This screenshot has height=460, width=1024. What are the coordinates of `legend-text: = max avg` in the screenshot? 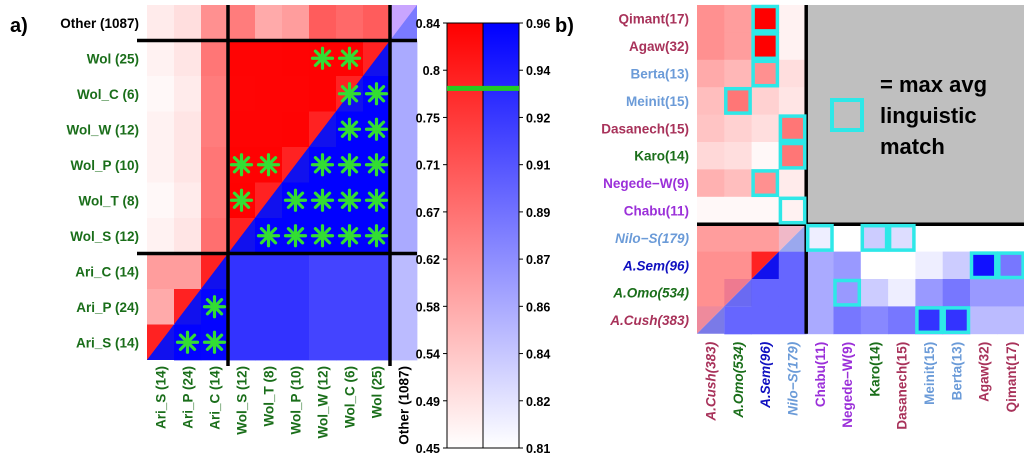 It's located at (933, 84).